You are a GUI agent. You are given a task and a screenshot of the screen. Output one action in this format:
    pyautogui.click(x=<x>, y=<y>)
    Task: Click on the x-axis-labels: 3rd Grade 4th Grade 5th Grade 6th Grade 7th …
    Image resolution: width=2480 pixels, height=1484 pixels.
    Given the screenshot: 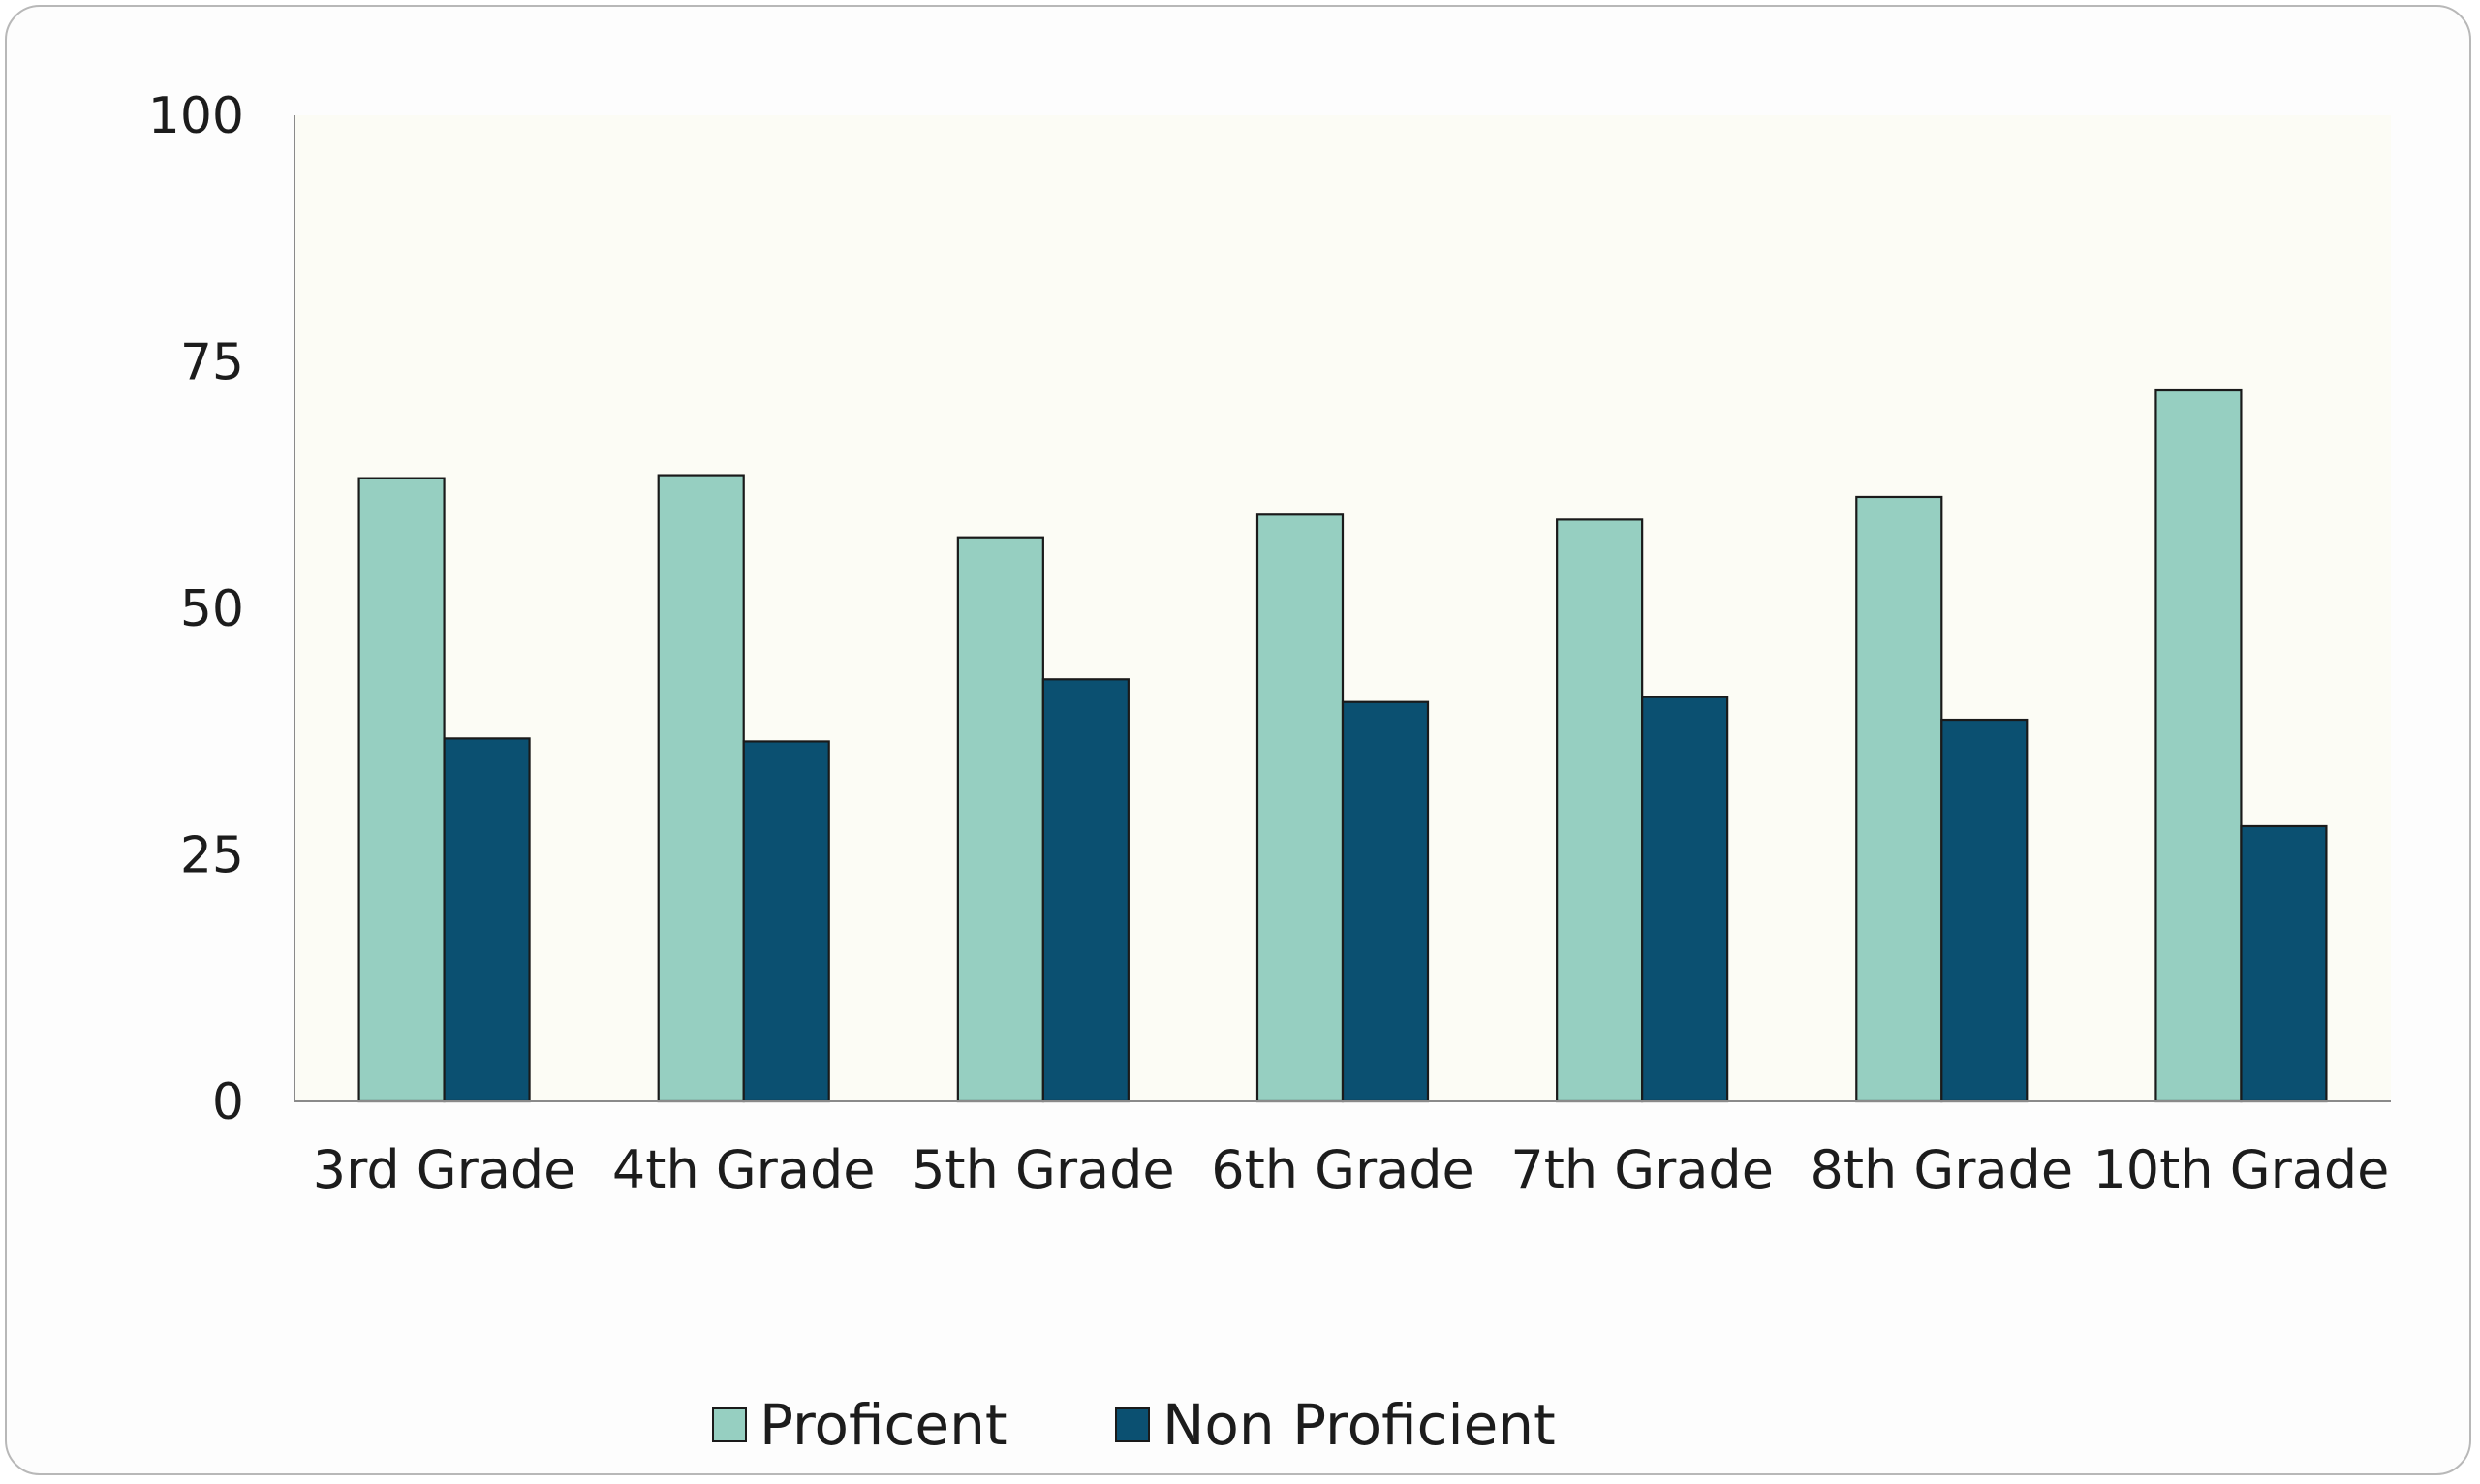 What is the action you would take?
    pyautogui.click(x=1351, y=1169)
    